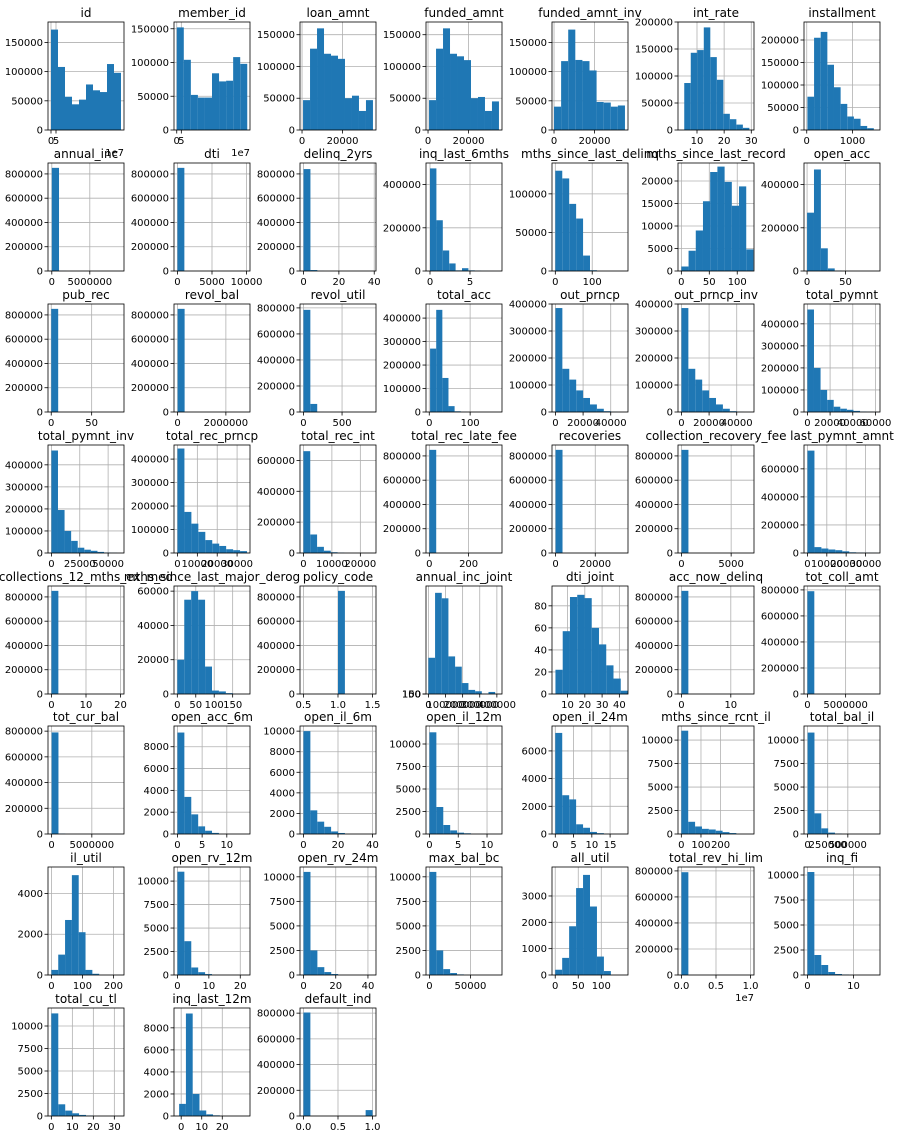 The width and height of the screenshot is (900, 1134). Describe the element at coordinates (181, 141) in the screenshot. I see `x-tick-label: 5` at that location.